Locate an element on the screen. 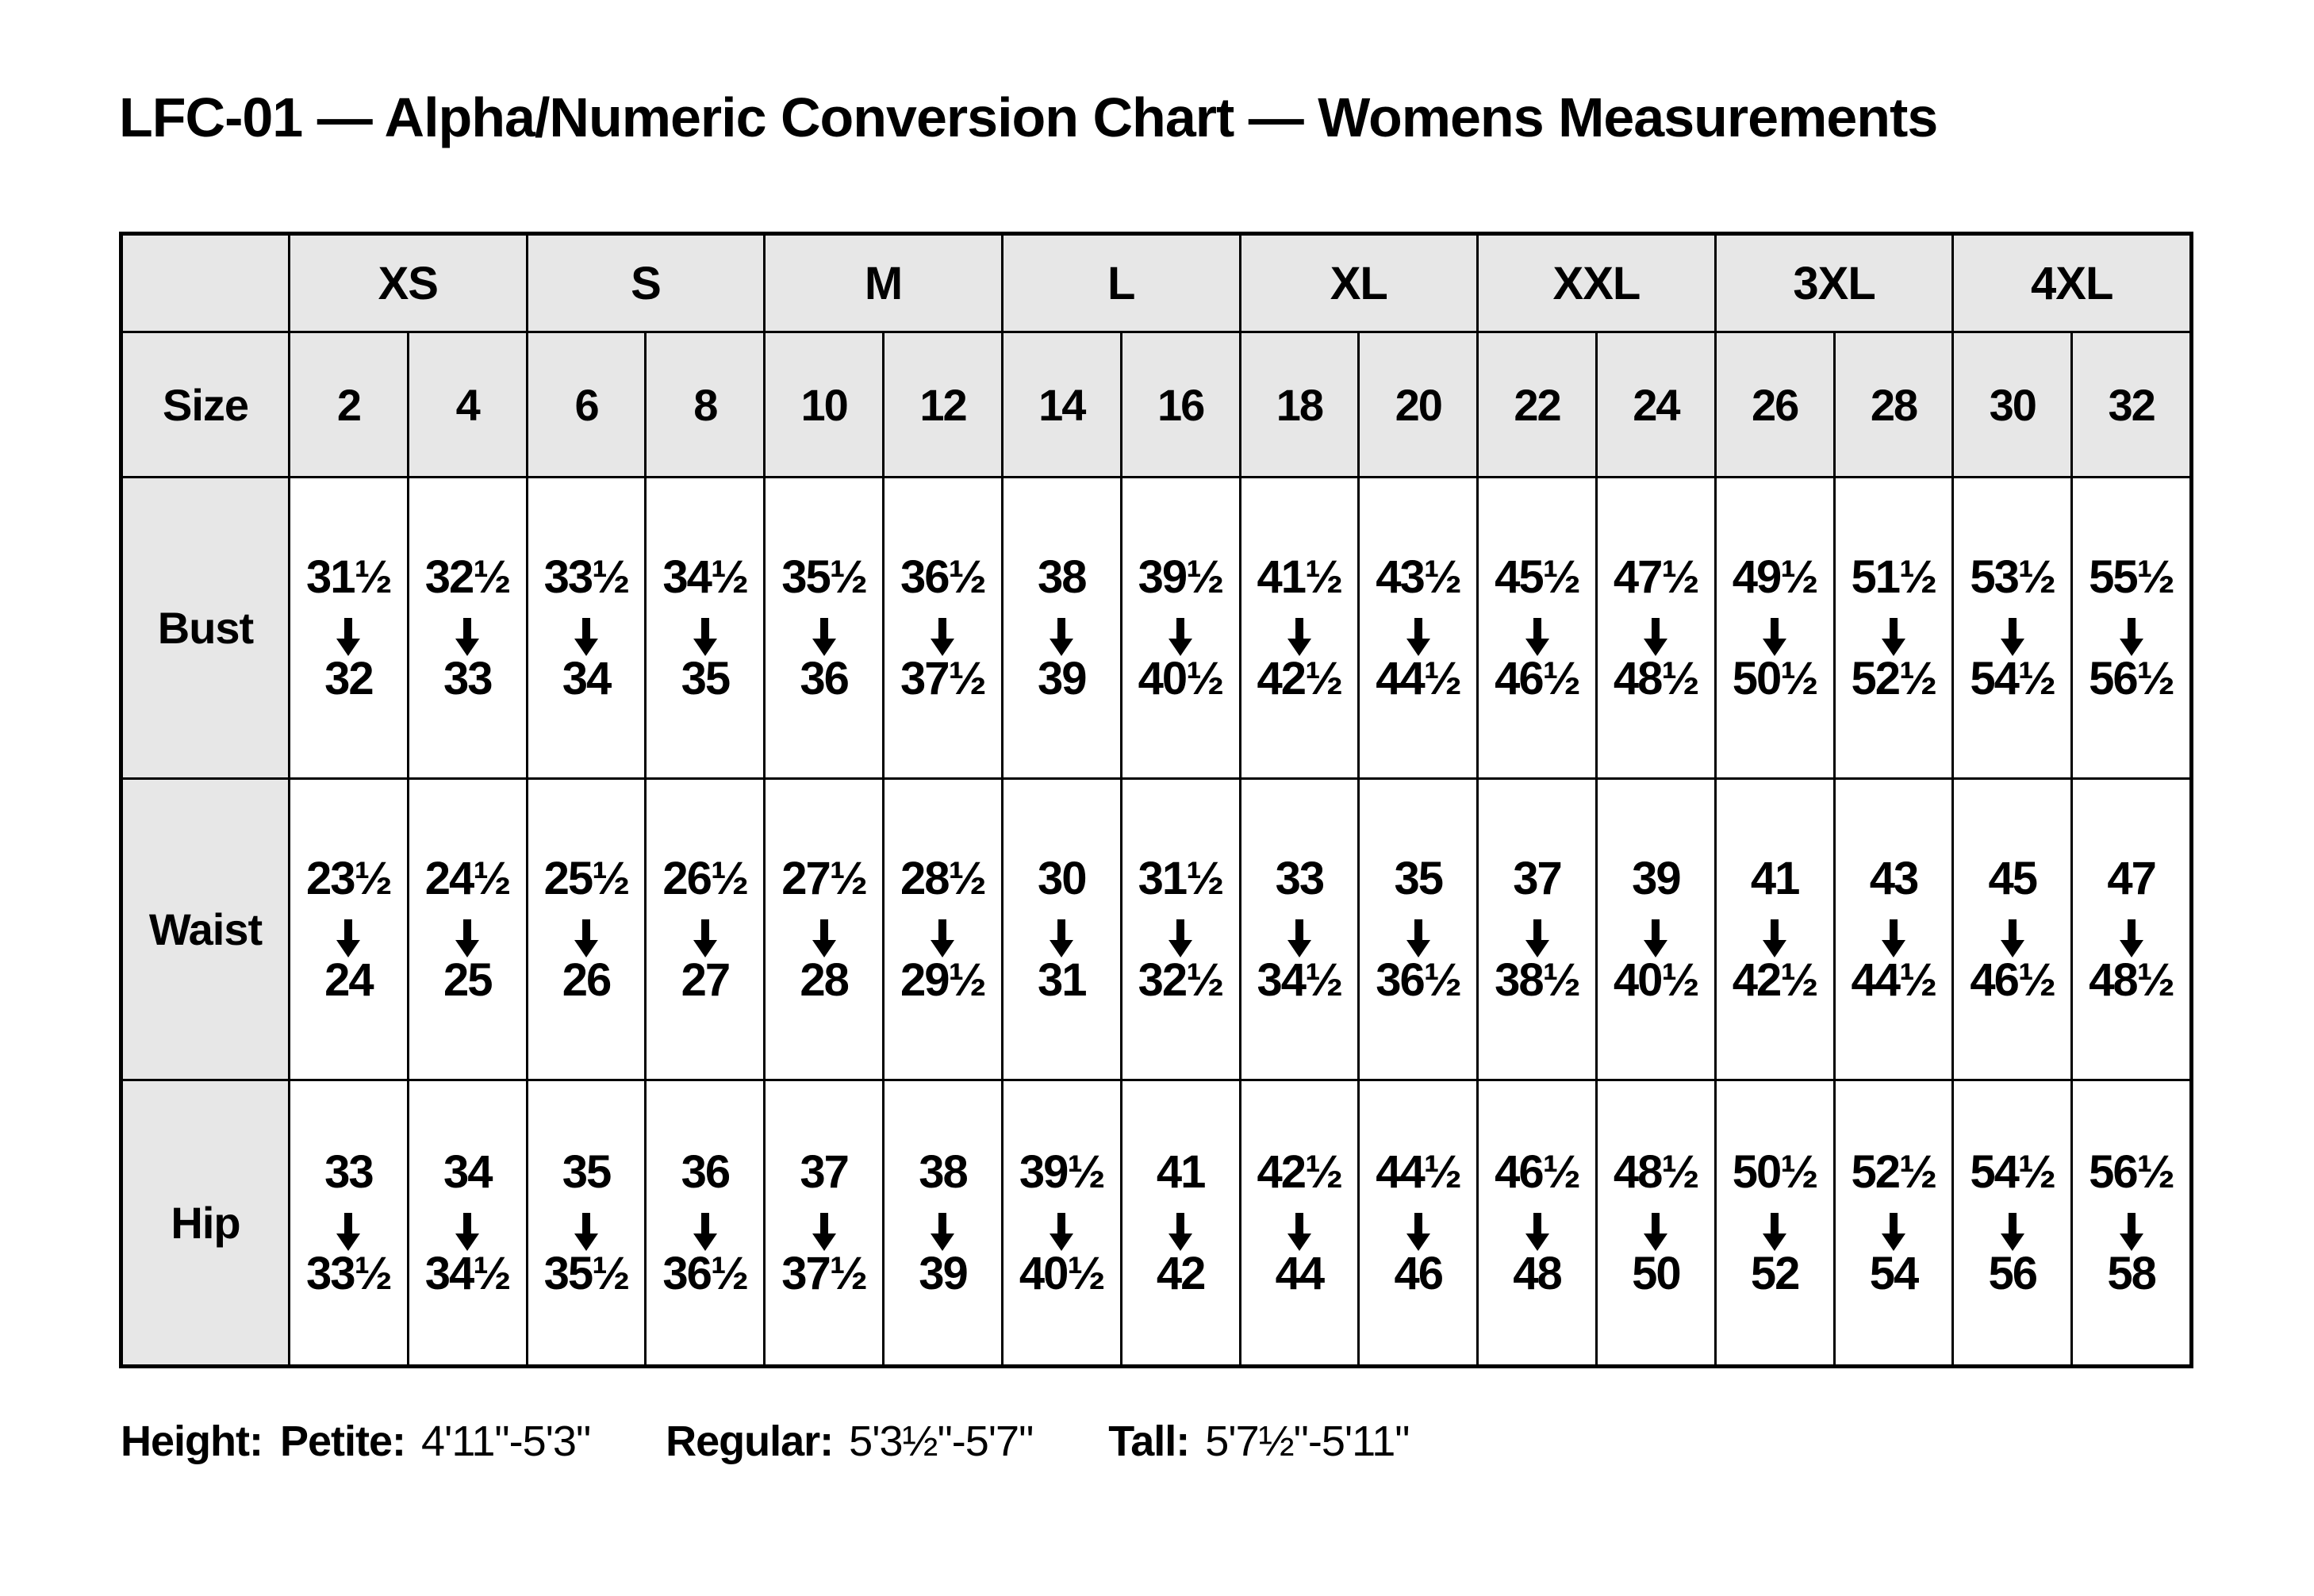  measurement-range-cell: 52½ 54 is located at coordinates (1892, 1221).